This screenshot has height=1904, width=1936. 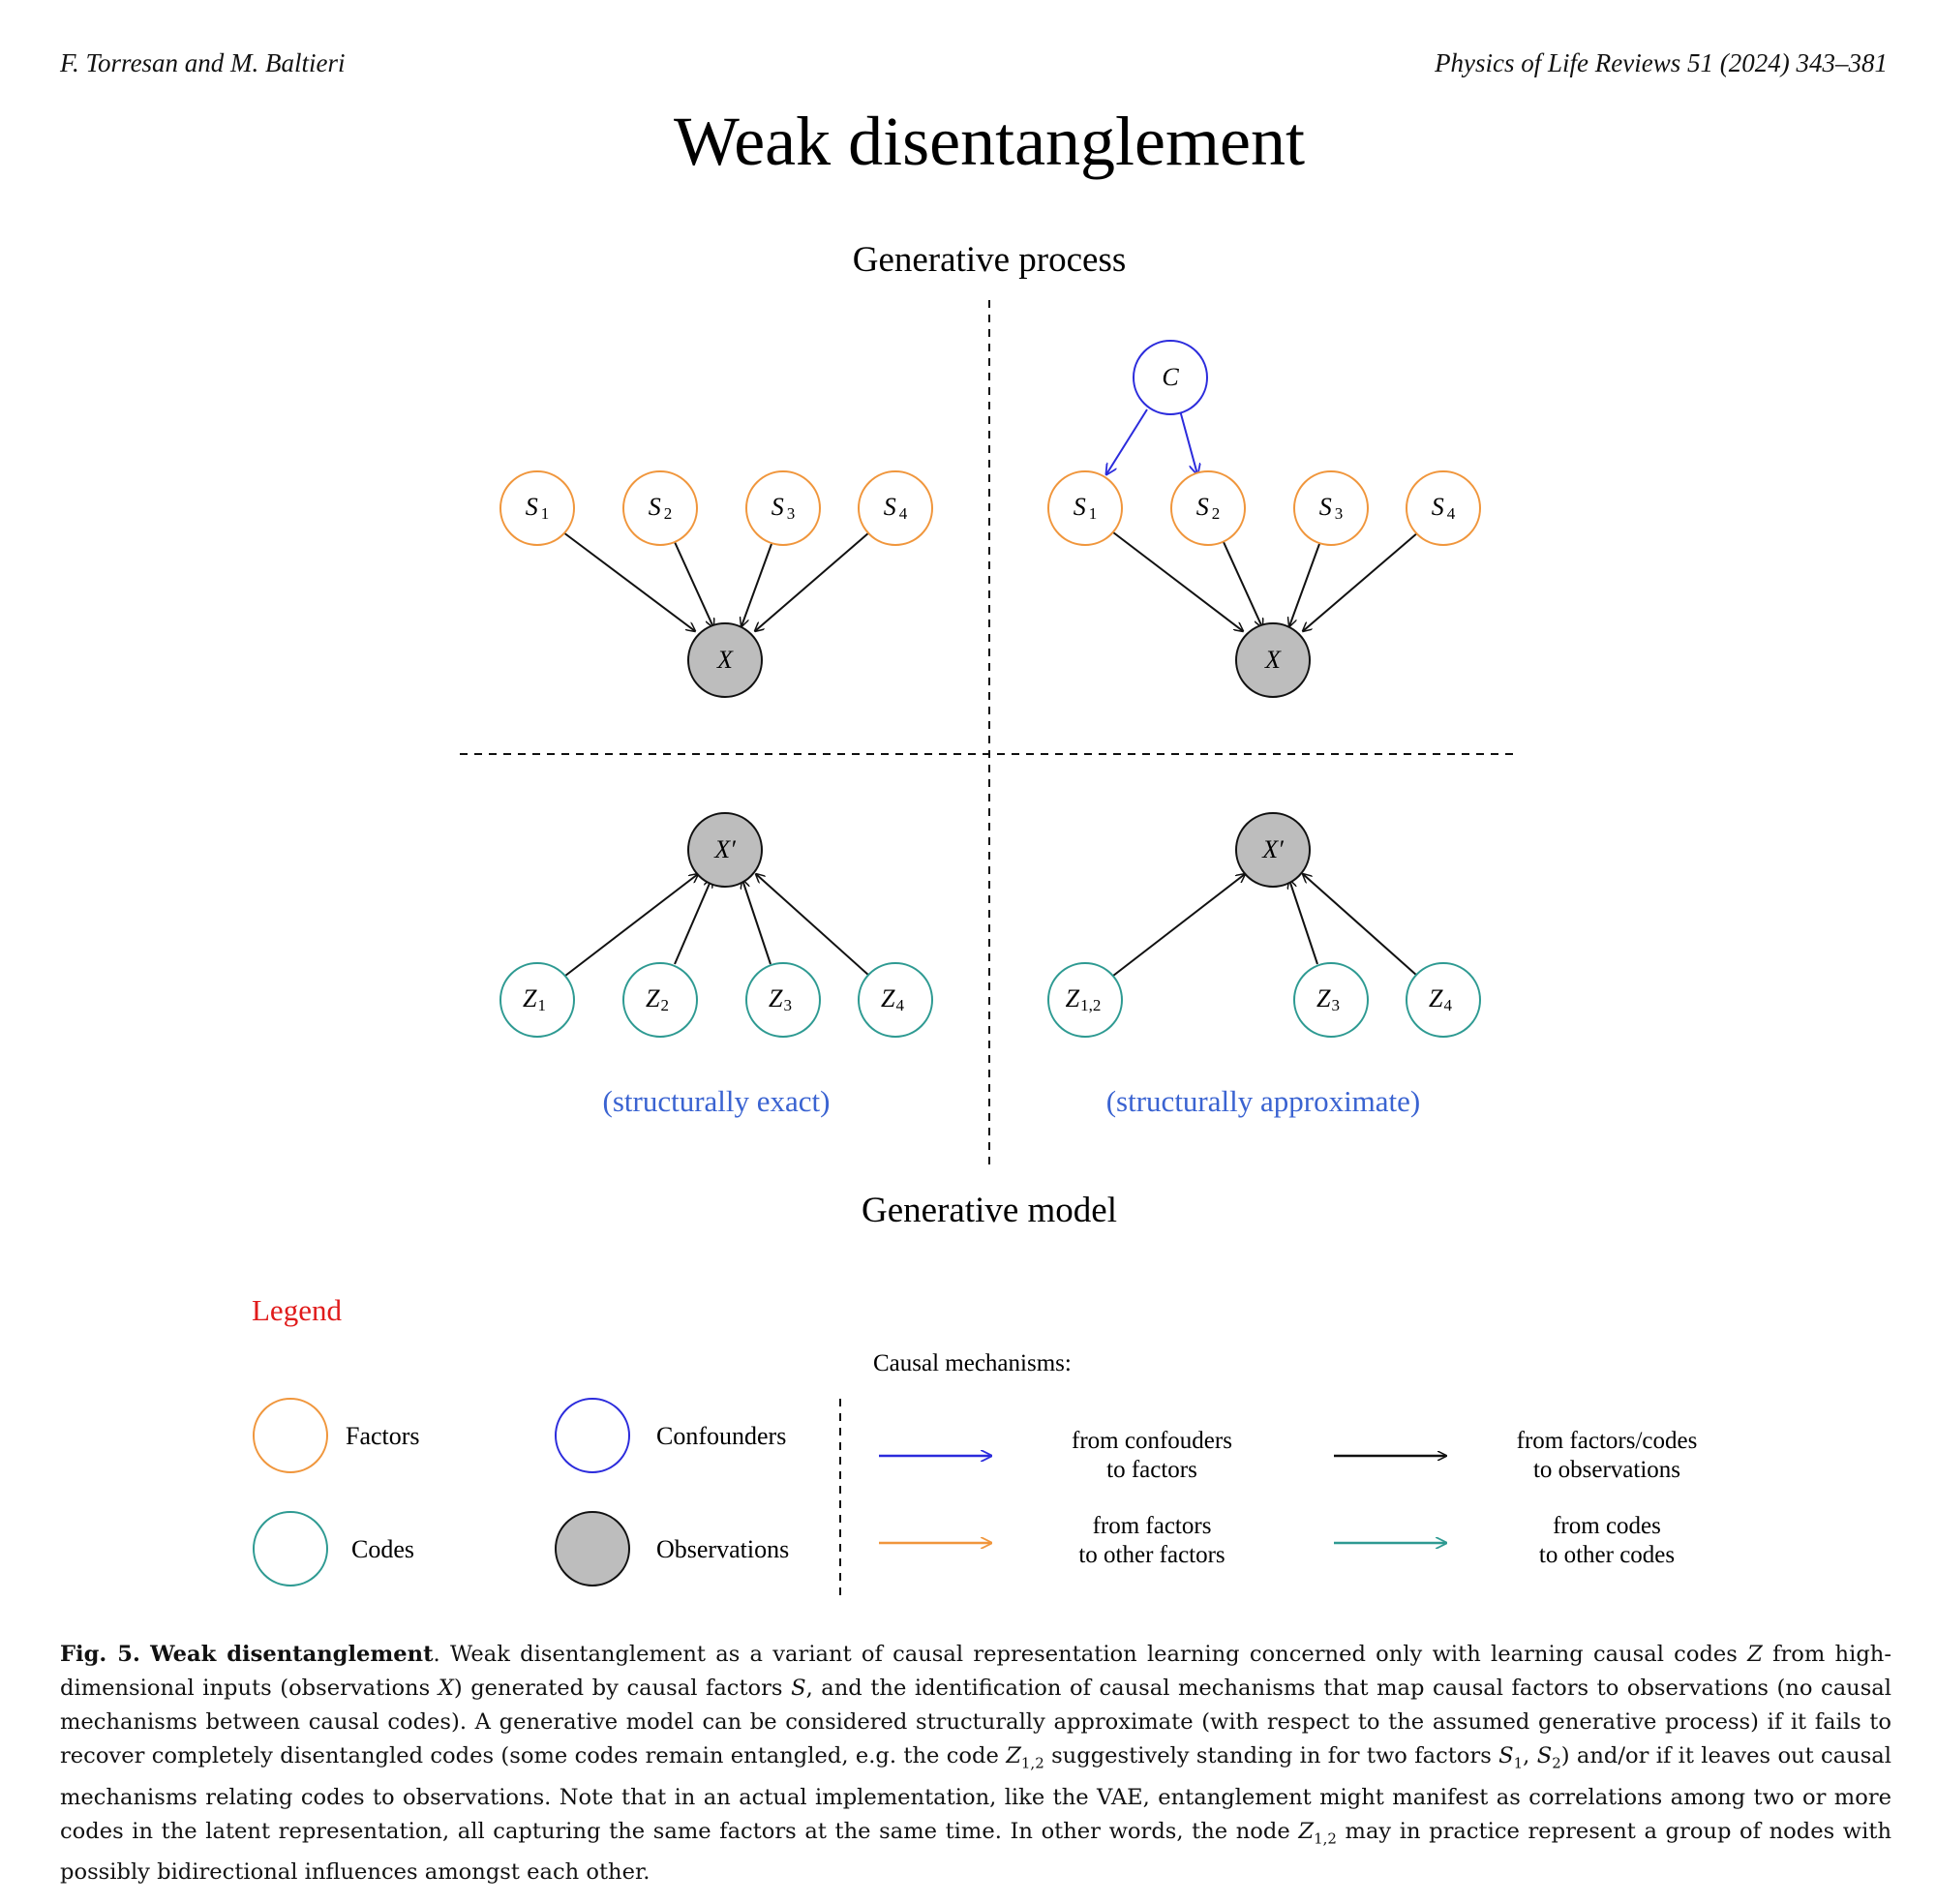 I want to click on observation-node-xprime-right: X′, so click(x=1273, y=850).